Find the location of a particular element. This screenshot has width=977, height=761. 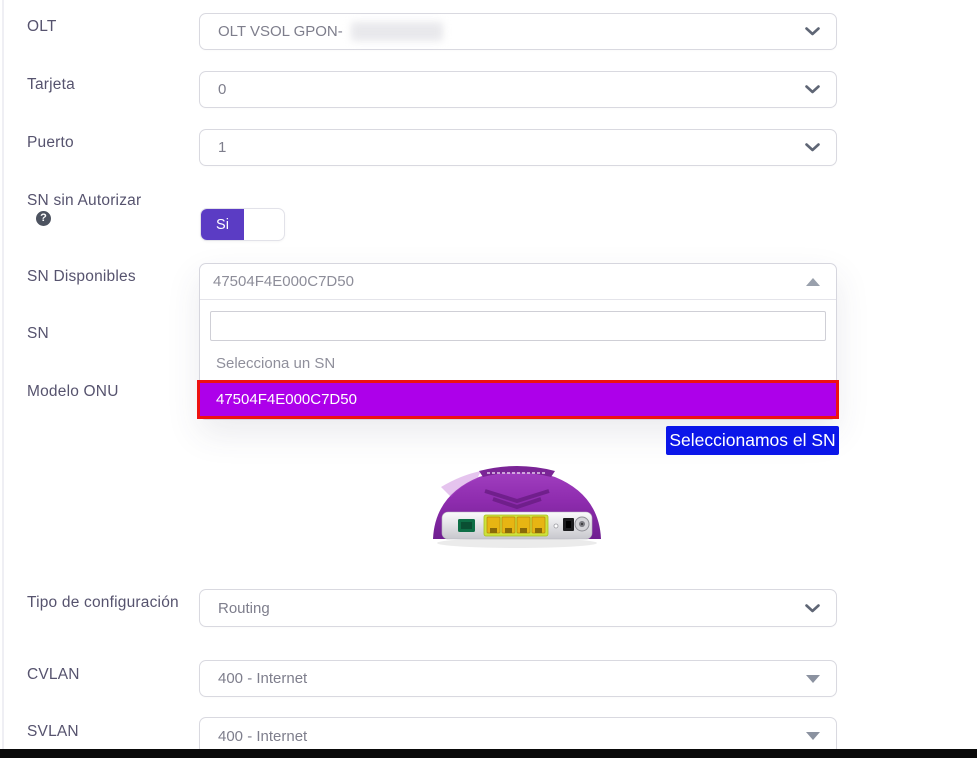

olt-select: OLT VSOL GPON- is located at coordinates (518, 31).